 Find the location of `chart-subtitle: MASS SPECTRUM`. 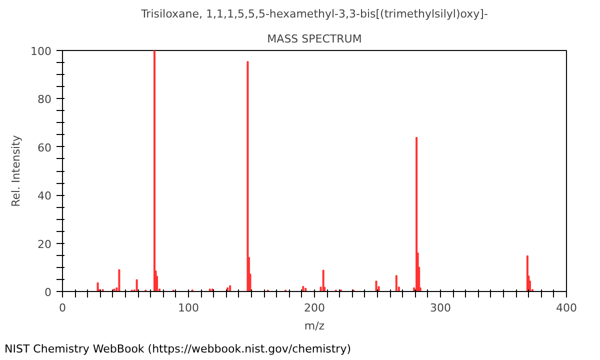

chart-subtitle: MASS SPECTRUM is located at coordinates (314, 39).